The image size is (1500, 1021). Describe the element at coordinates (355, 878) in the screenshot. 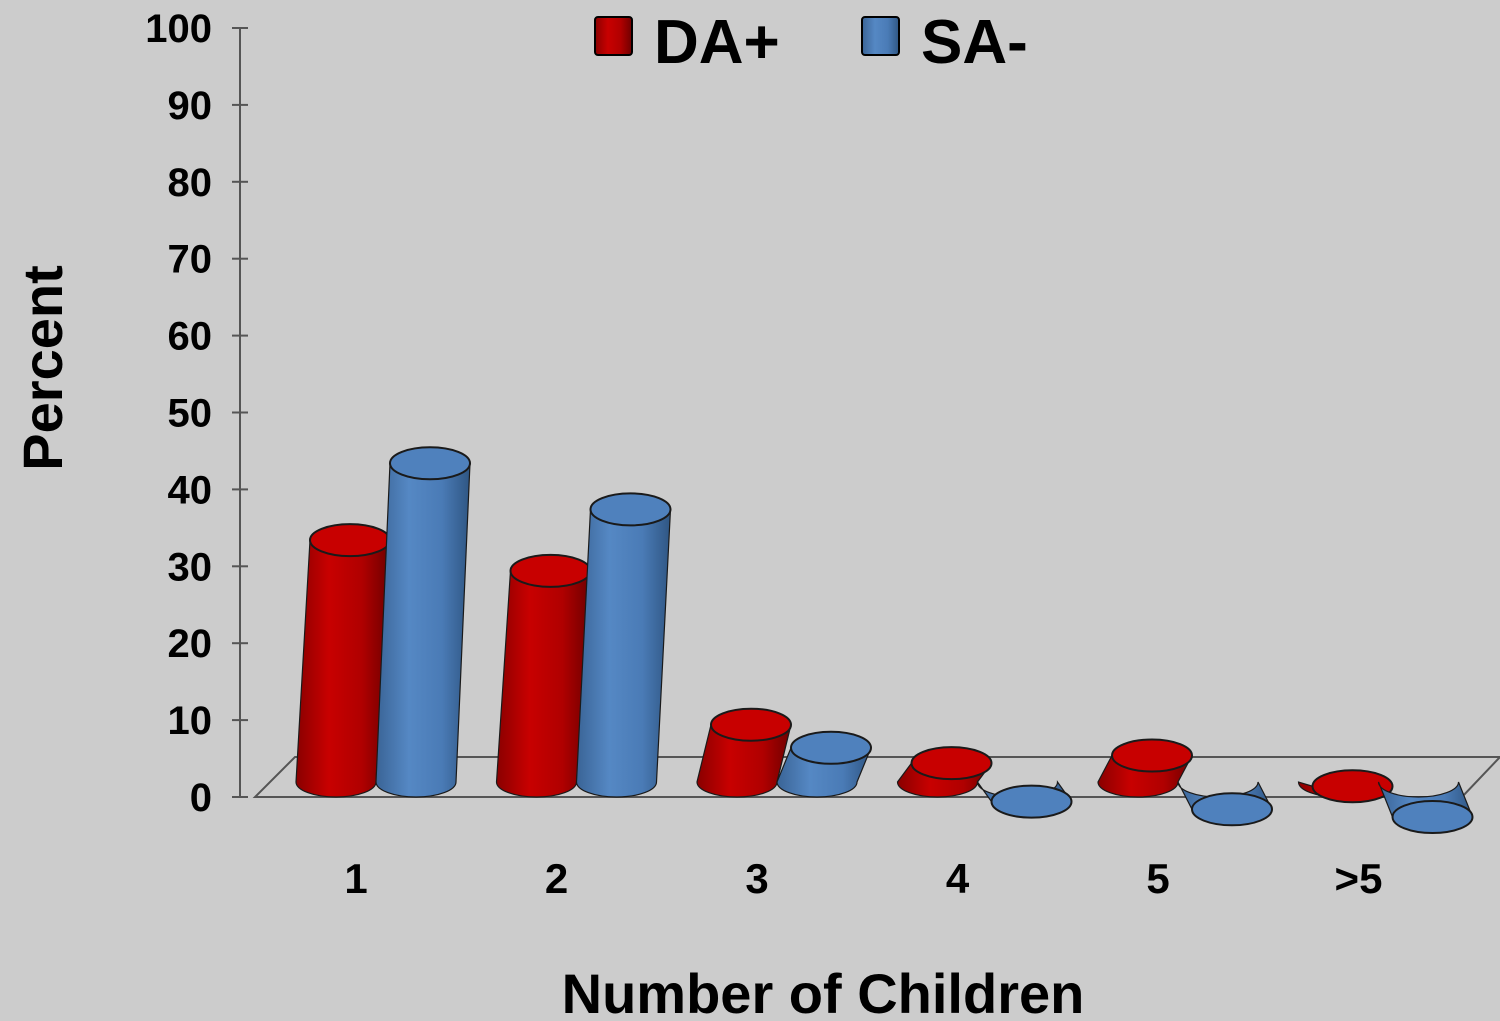

I see `x-tick-label: 1` at that location.